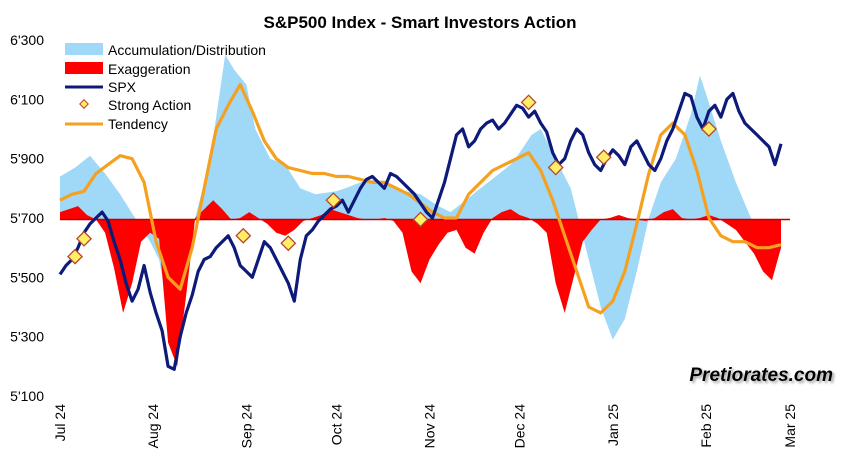  Describe the element at coordinates (790, 426) in the screenshot. I see `x-tick-label: Mar 25` at that location.